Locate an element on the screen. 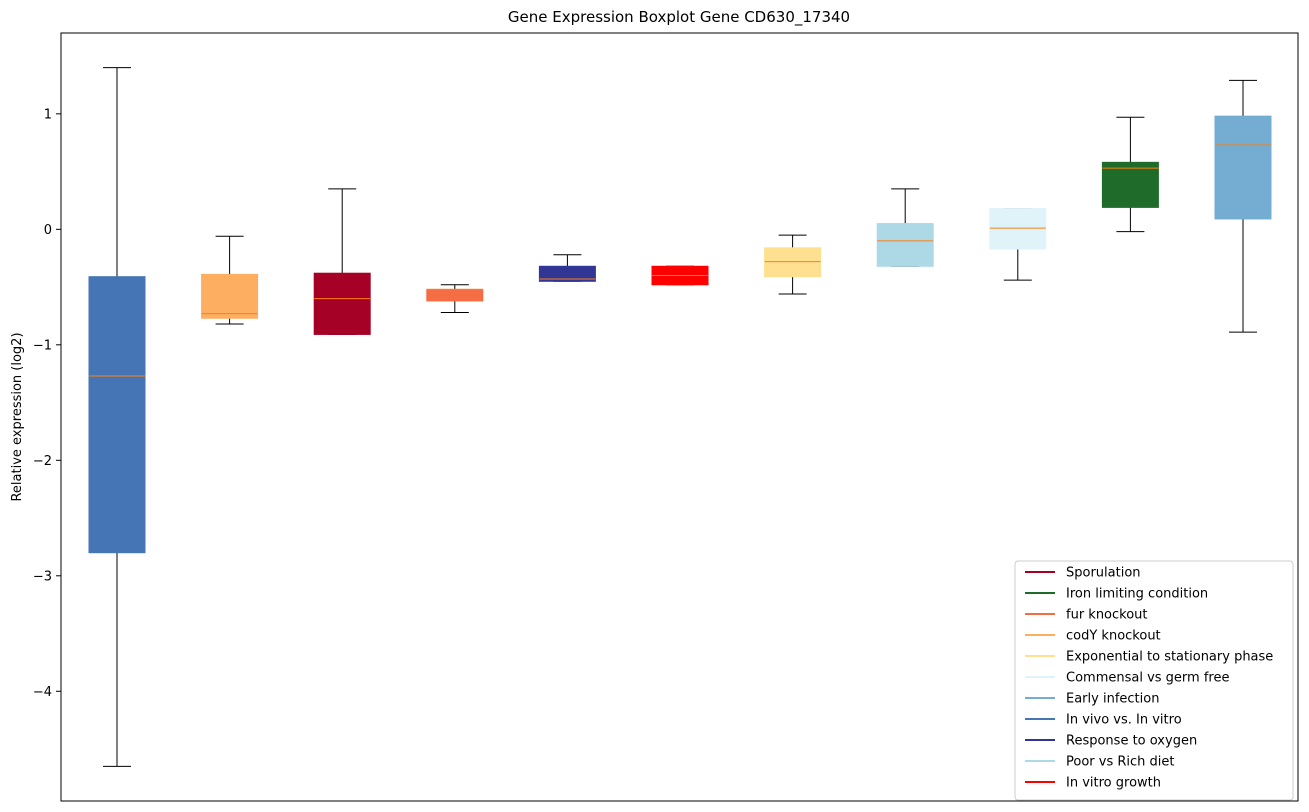  legend-label-7: In vivo vs. In vitro is located at coordinates (1124, 720).